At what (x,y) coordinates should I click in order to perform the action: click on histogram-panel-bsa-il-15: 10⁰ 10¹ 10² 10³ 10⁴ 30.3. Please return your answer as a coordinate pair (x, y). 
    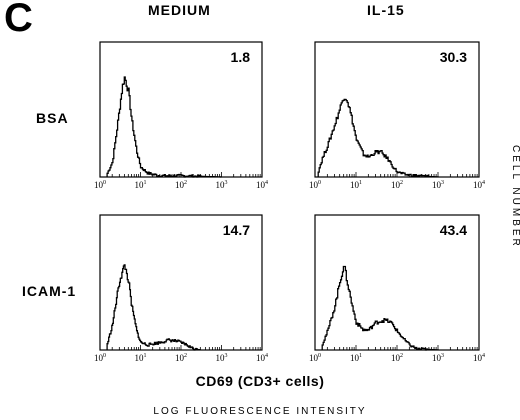
    Looking at the image, I should click on (397, 115).